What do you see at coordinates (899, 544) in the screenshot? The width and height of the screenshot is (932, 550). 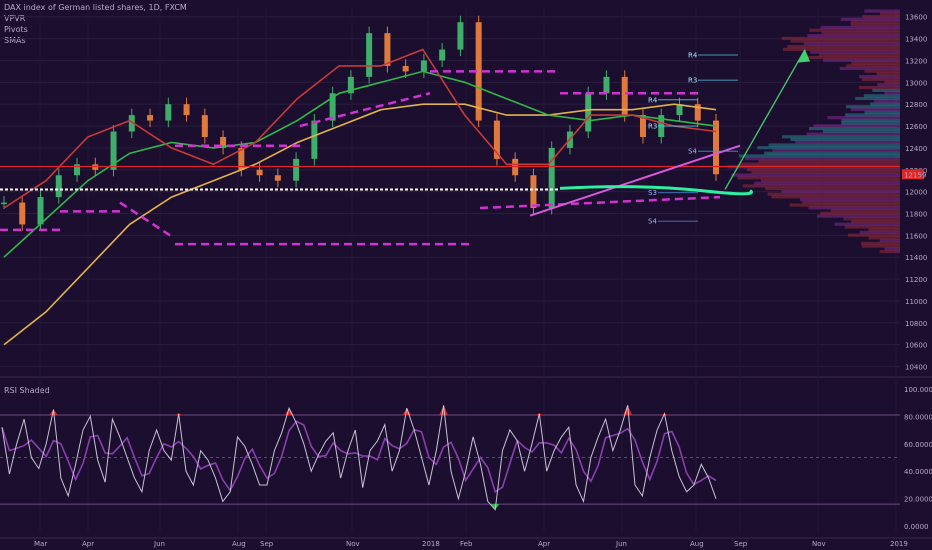 I see `x-tick-label: 2019` at bounding box center [899, 544].